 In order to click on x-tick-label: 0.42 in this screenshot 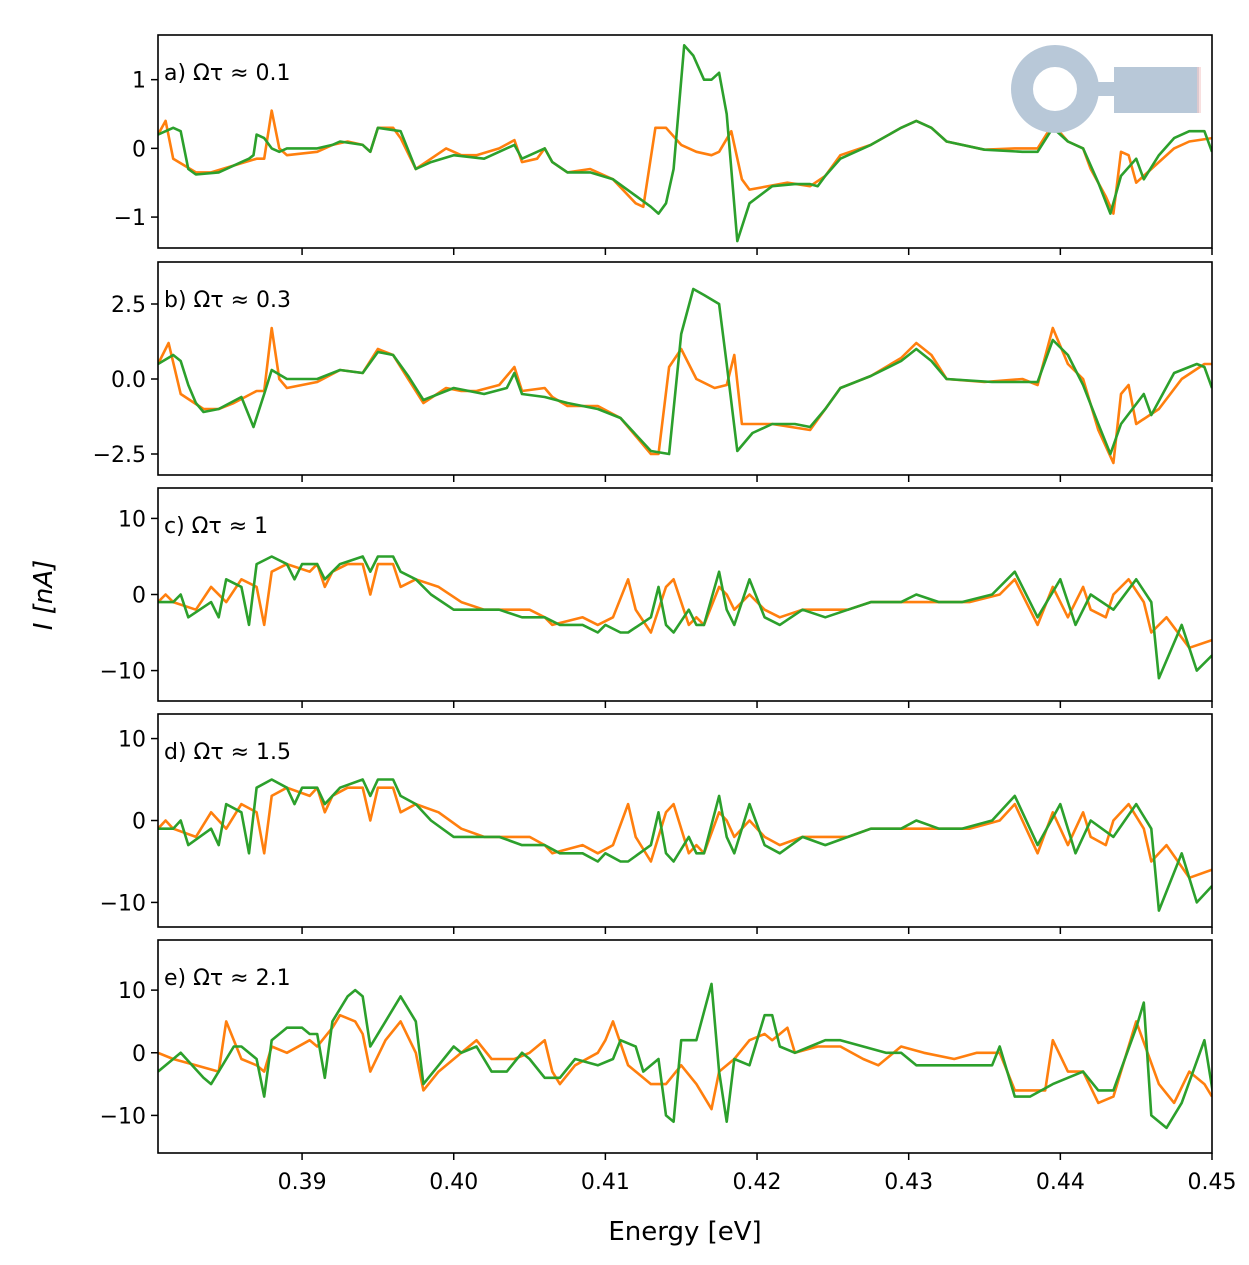, I will do `click(757, 1182)`.